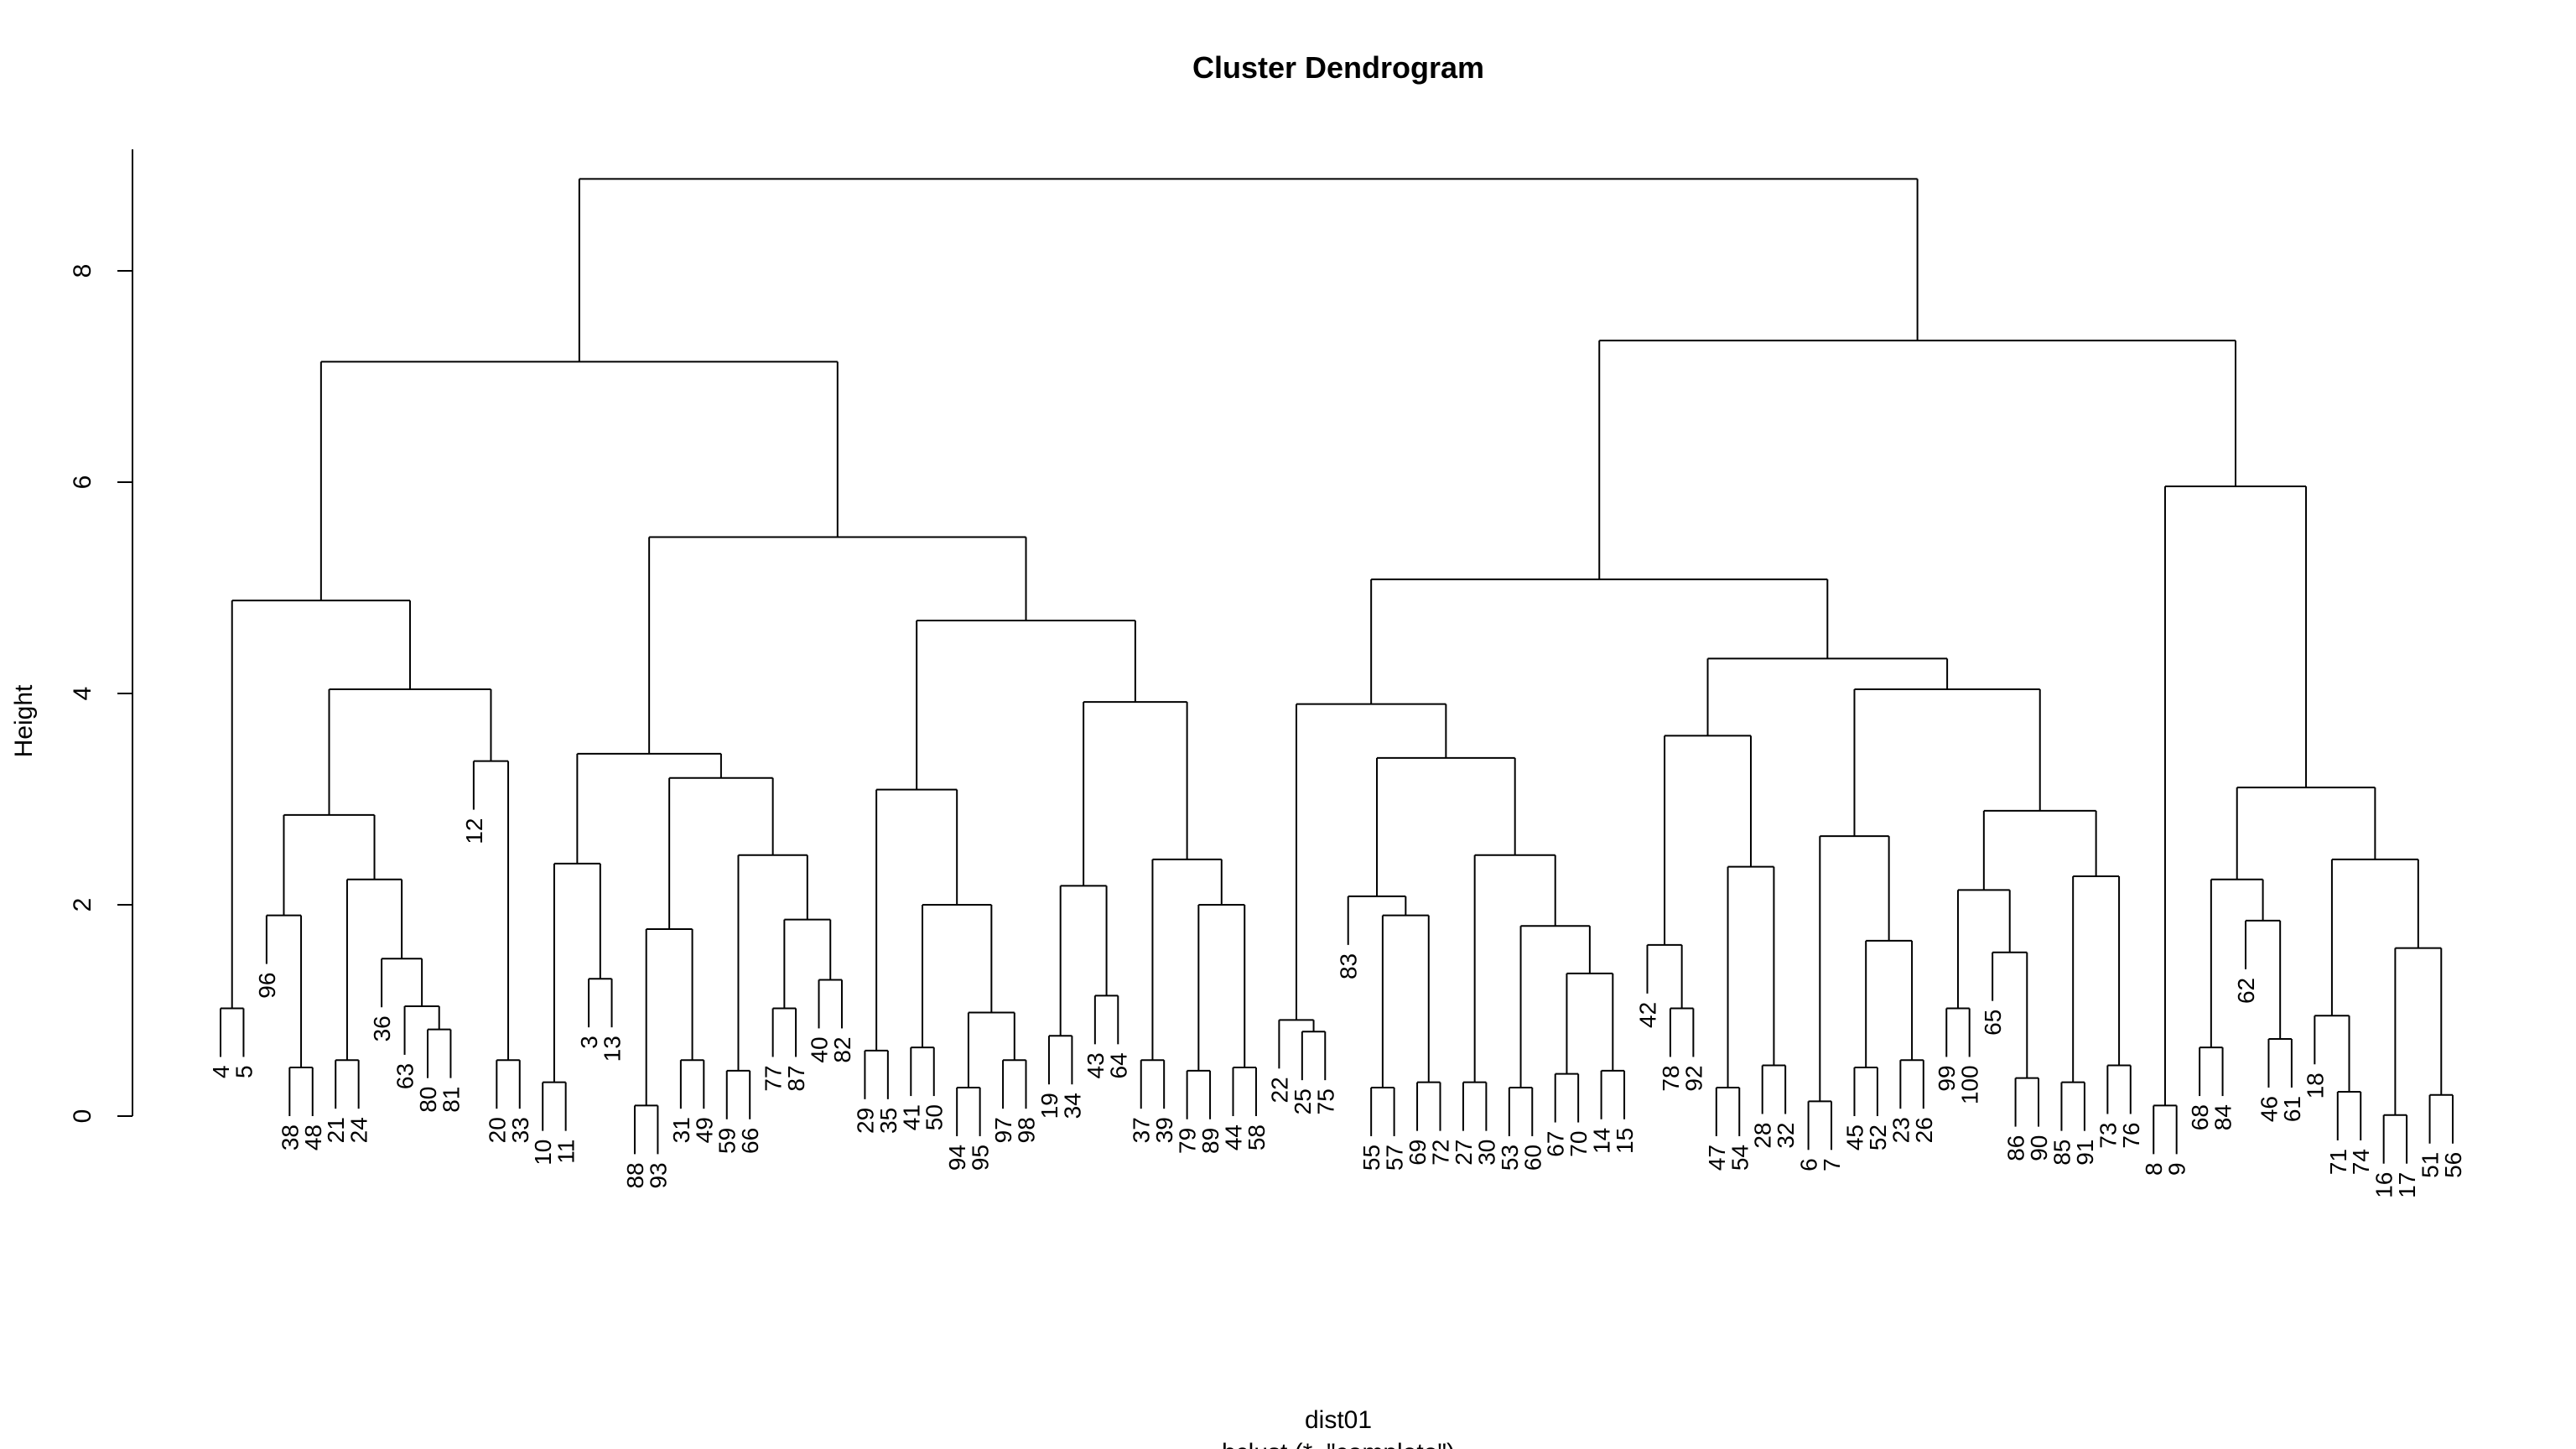 This screenshot has width=2576, height=1449. I want to click on leaf-label: 33, so click(520, 1130).